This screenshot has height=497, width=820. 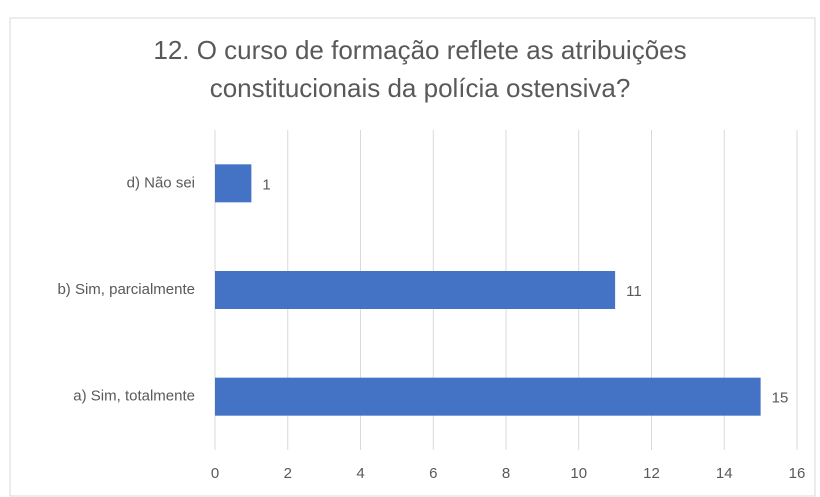 What do you see at coordinates (780, 398) in the screenshot?
I see `data-label: 15` at bounding box center [780, 398].